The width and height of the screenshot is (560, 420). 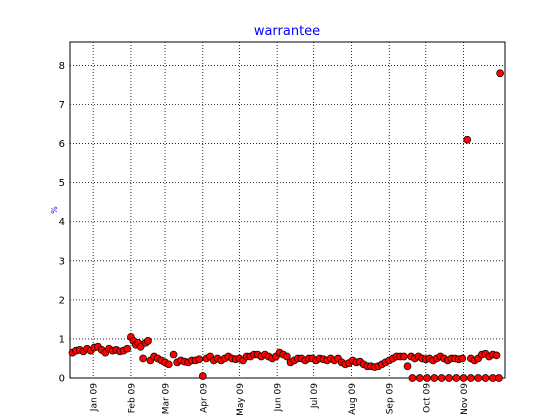 I want to click on x-tick-label: May 09, so click(x=241, y=399).